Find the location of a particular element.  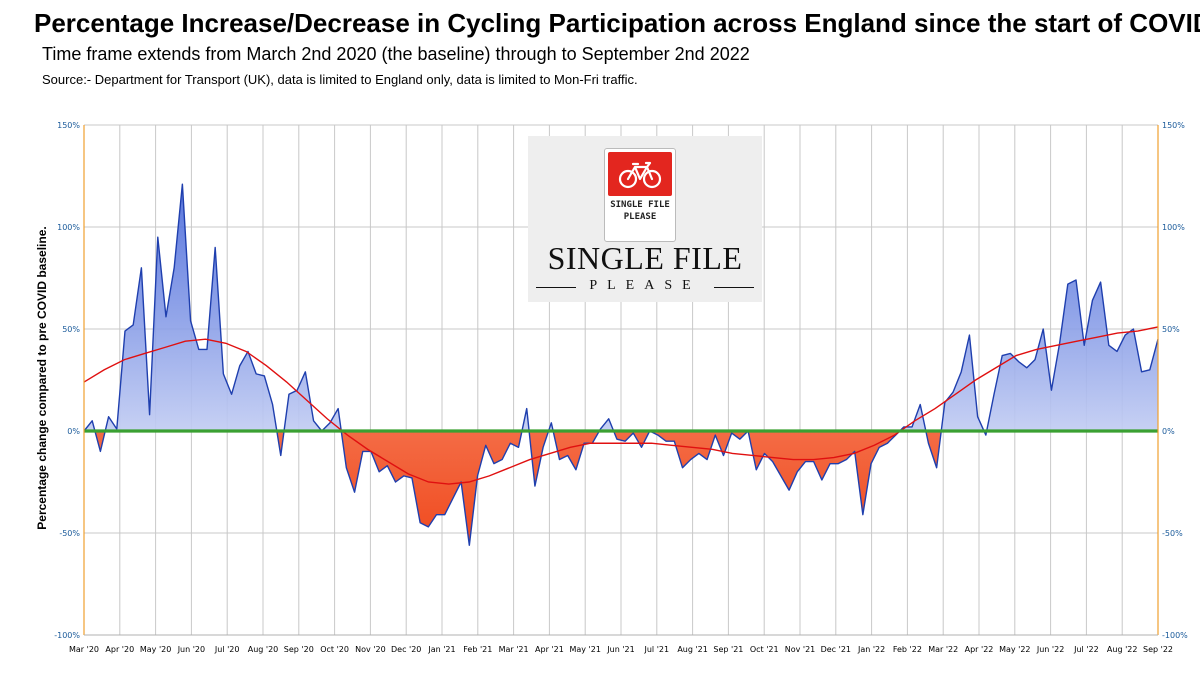

x-tick-label: Aug '21 is located at coordinates (692, 649).